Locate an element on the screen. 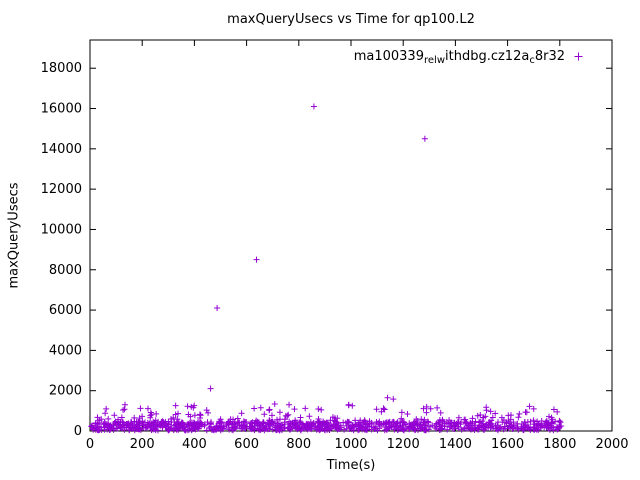  y-tick-label: 12000 is located at coordinates (61, 189).